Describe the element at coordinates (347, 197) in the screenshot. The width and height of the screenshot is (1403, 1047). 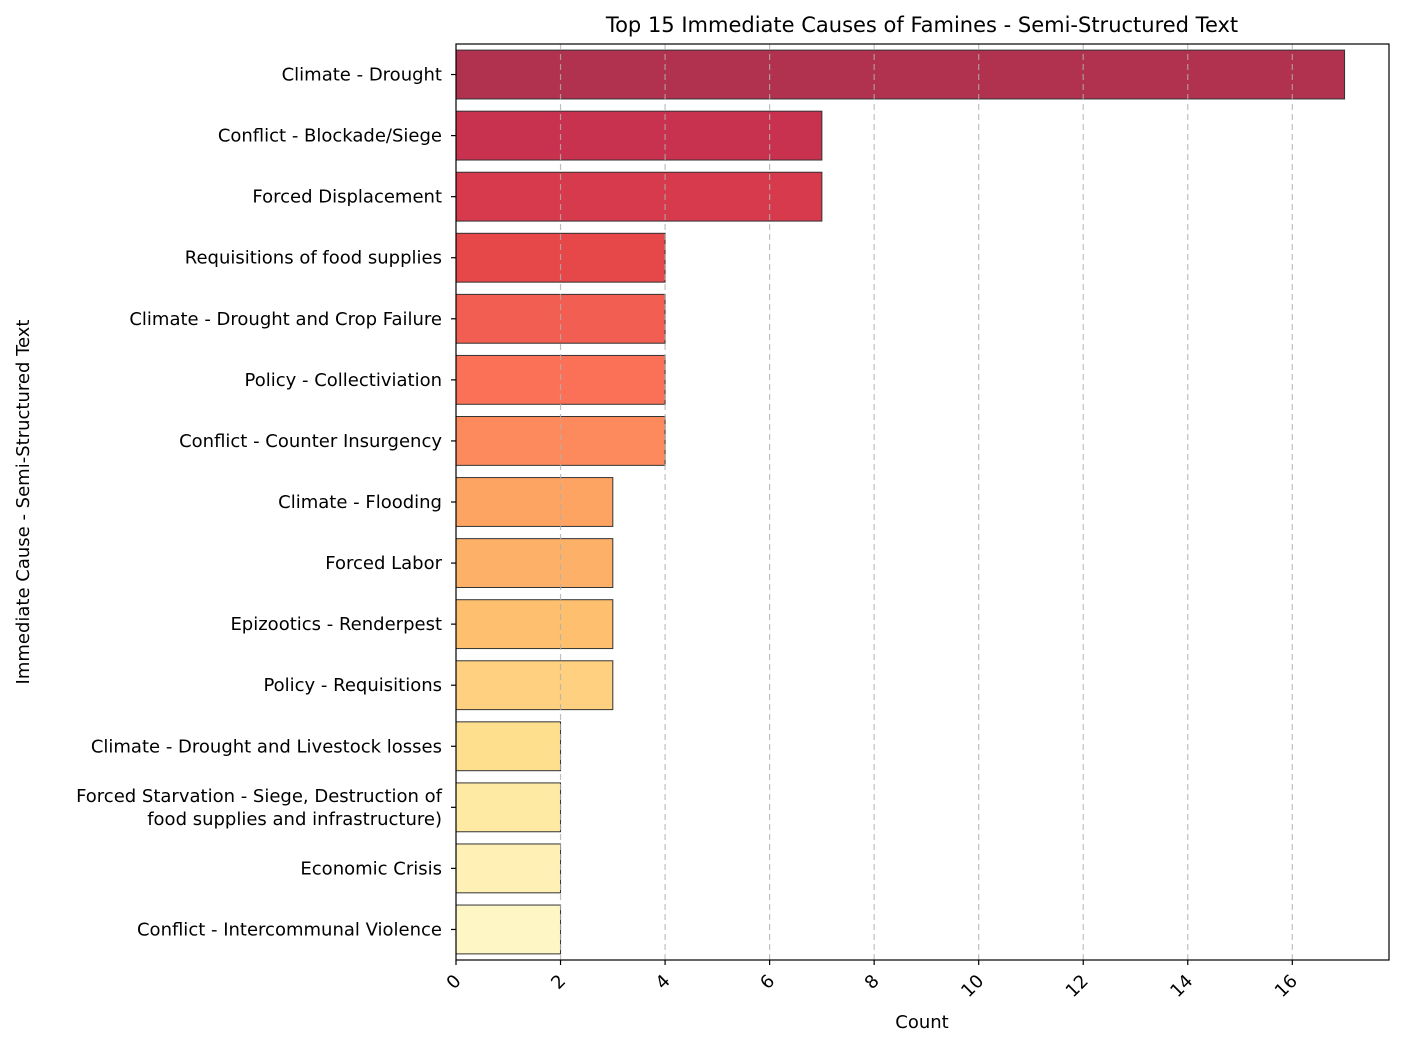
I see `y-tick-label: Forced Displacement` at that location.